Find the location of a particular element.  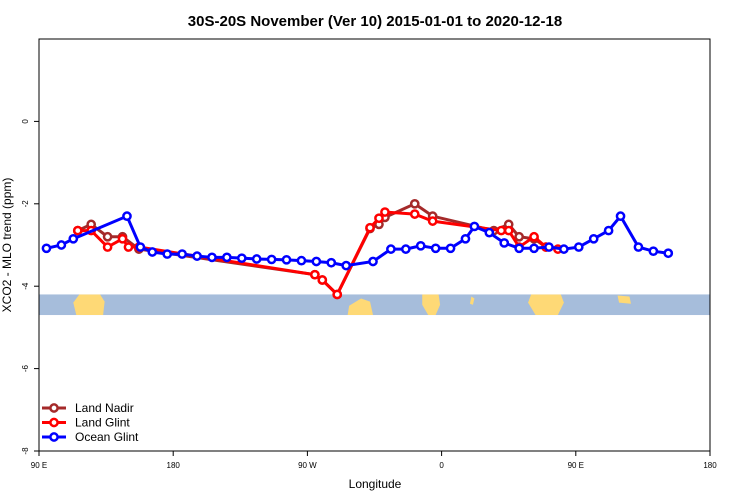

map-band is located at coordinates (374, 305).